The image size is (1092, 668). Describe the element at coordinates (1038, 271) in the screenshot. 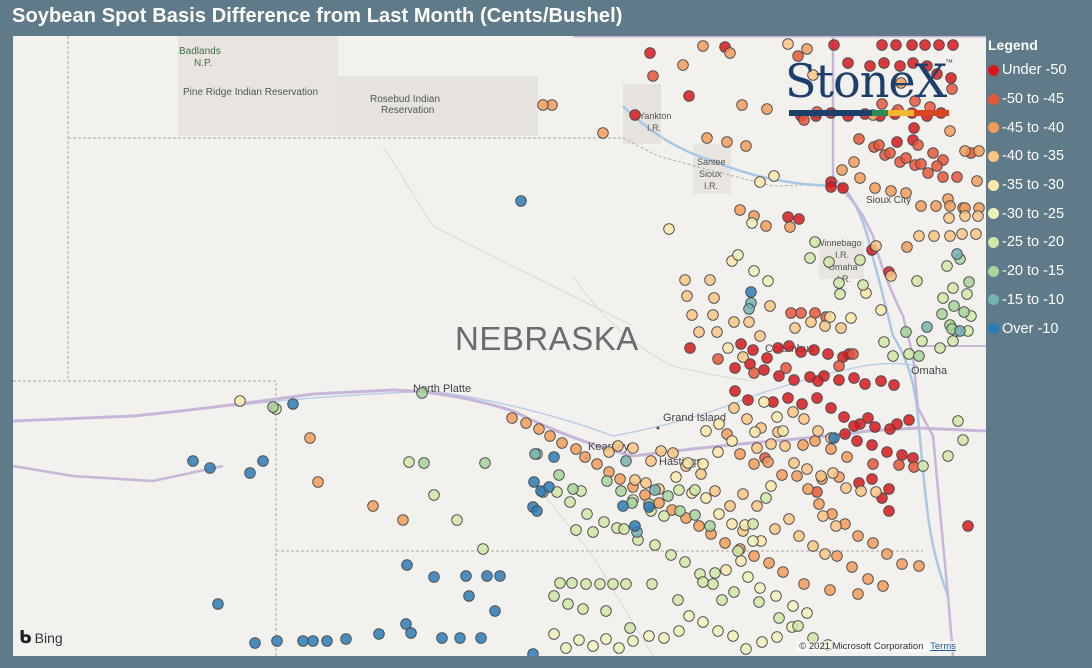

I see `legend-item: -20 to -15` at that location.